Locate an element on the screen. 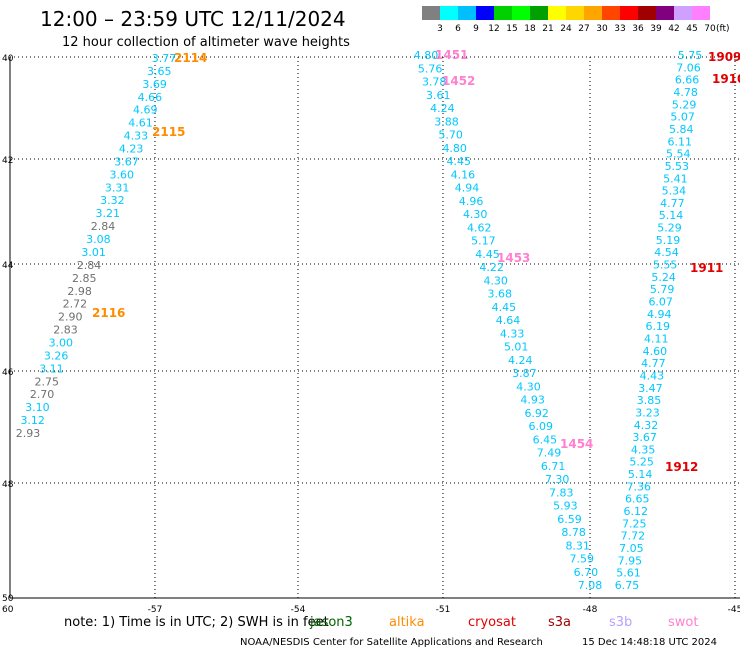 This screenshot has height=650, width=740. wave-height-value: 2.98 is located at coordinates (79, 291).